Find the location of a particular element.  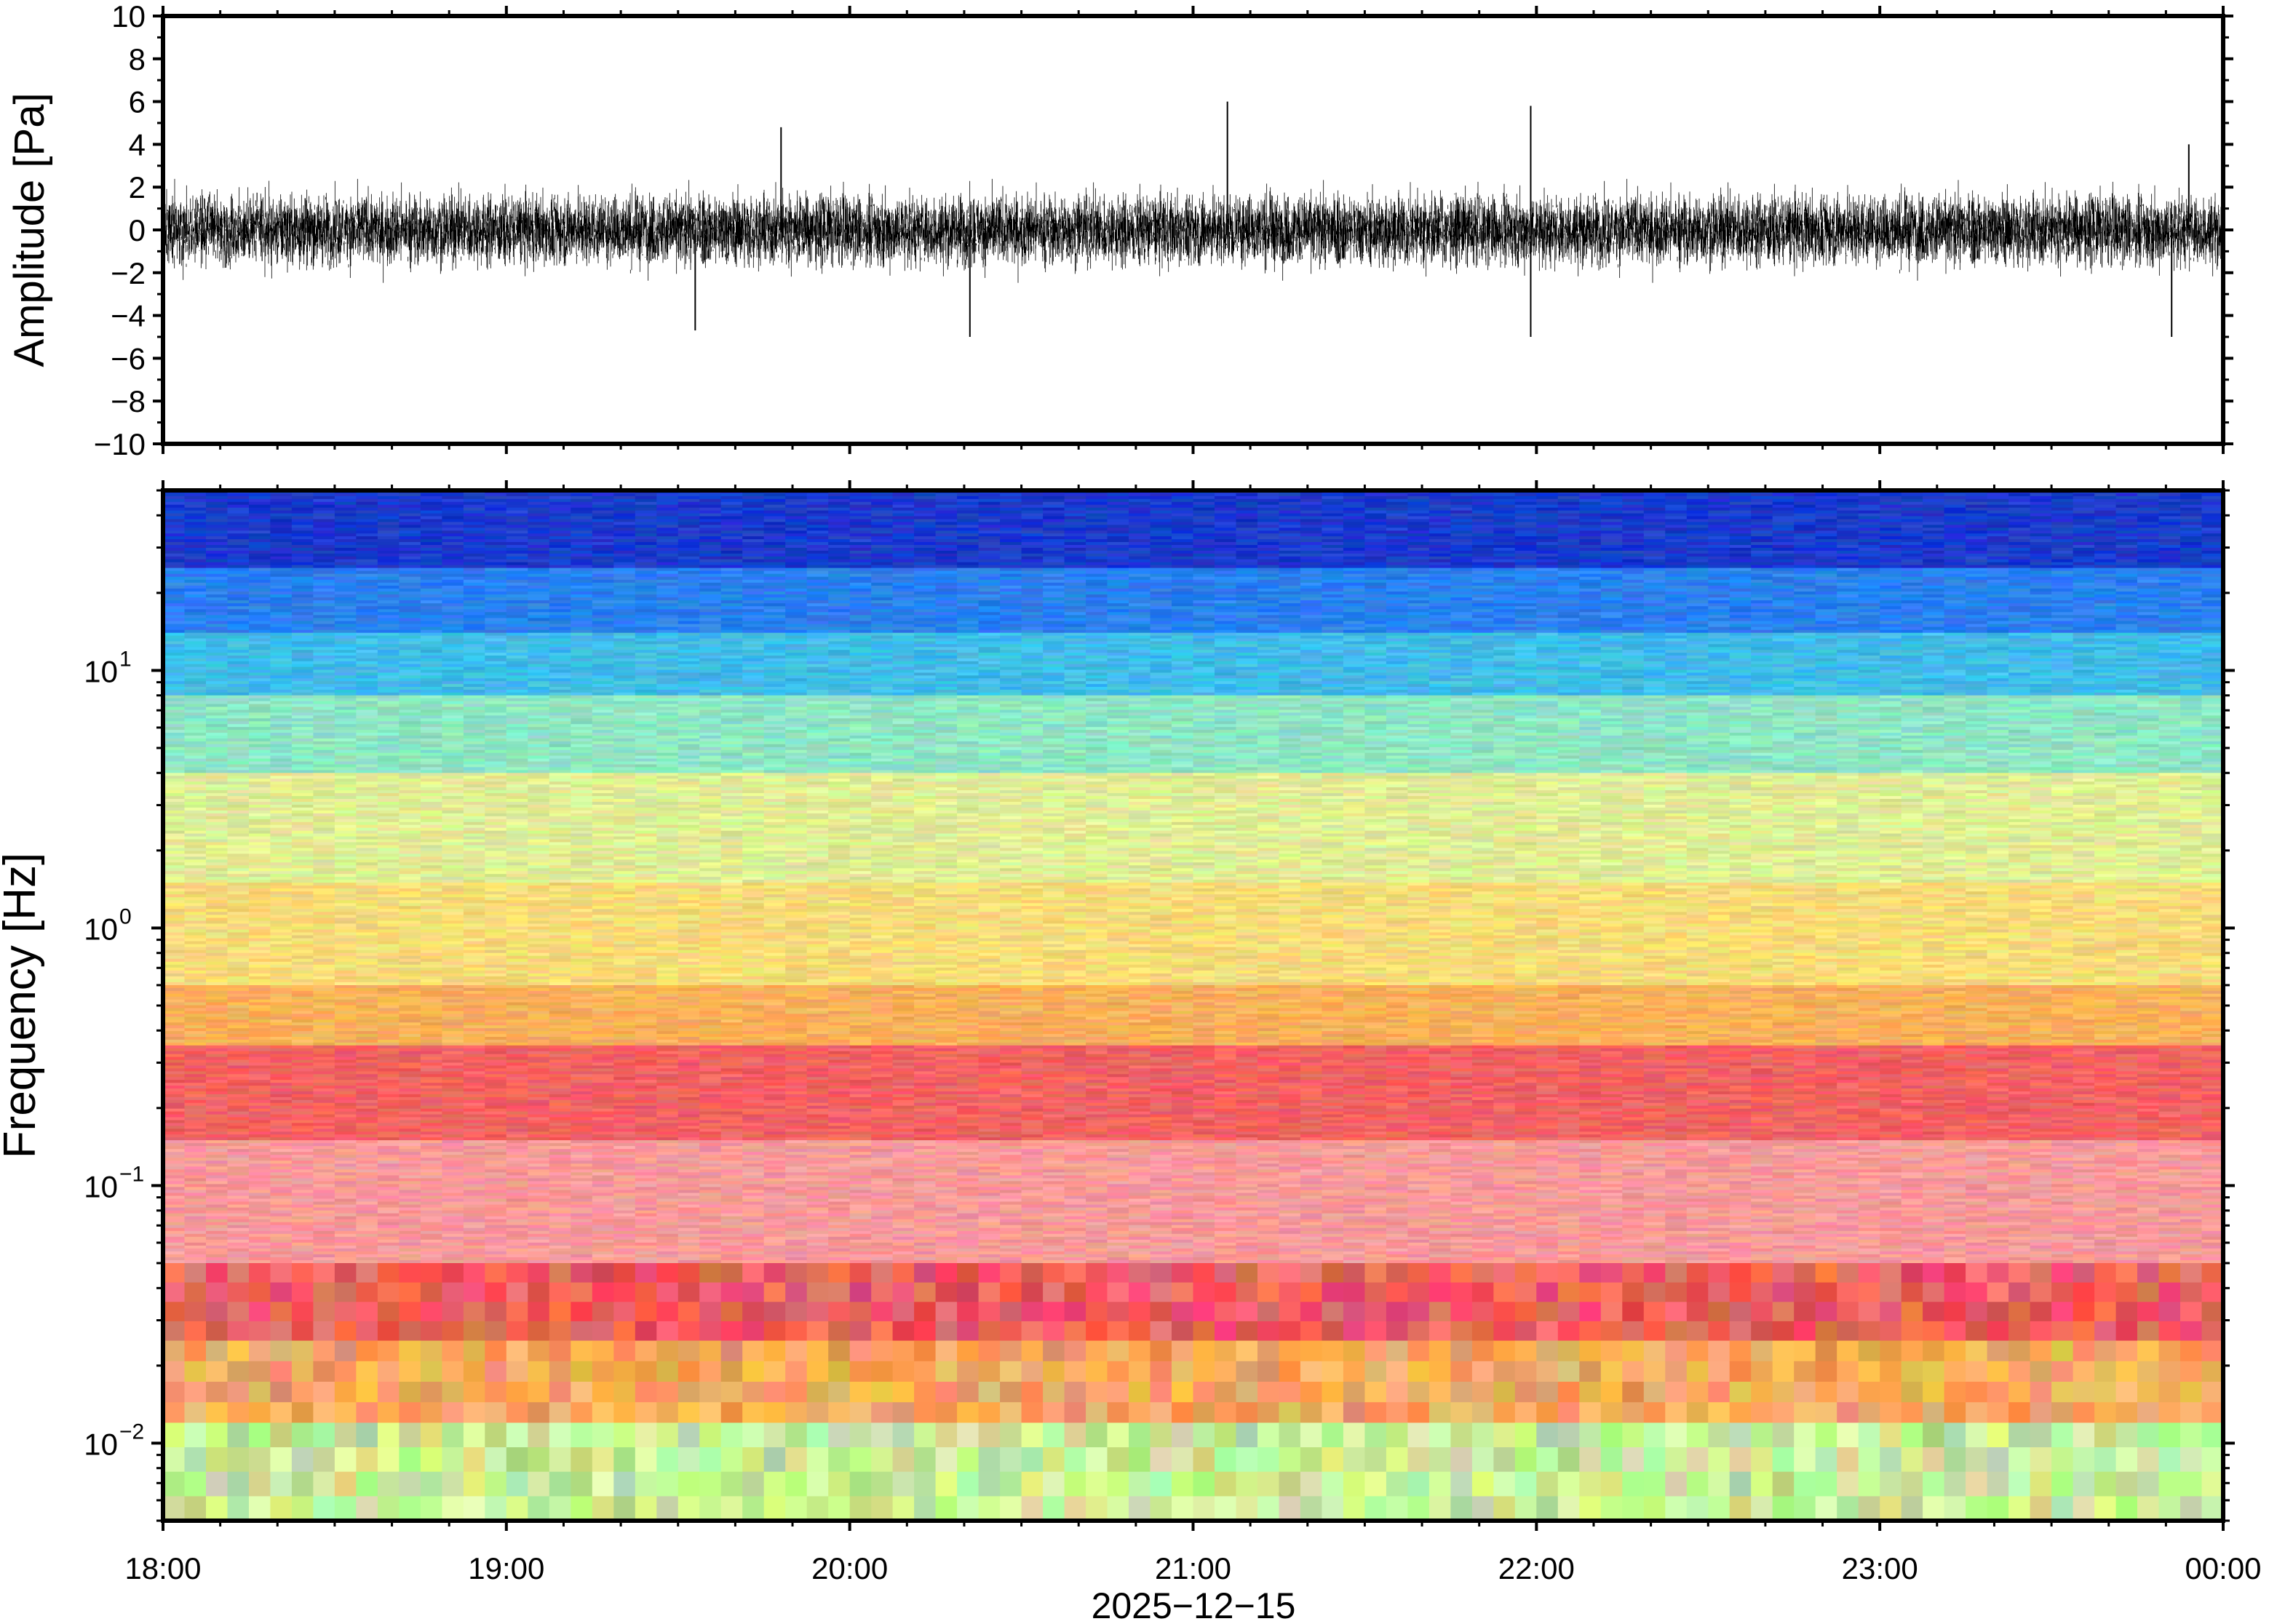

amplitude-tick-label: −2 is located at coordinates (128, 273).